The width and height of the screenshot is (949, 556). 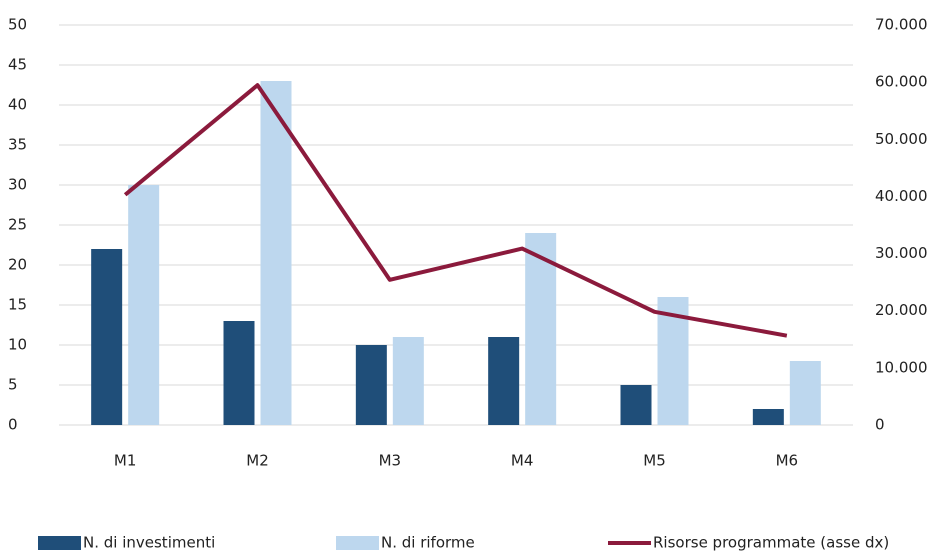 I want to click on y-tick-label: 15, so click(x=17, y=305).